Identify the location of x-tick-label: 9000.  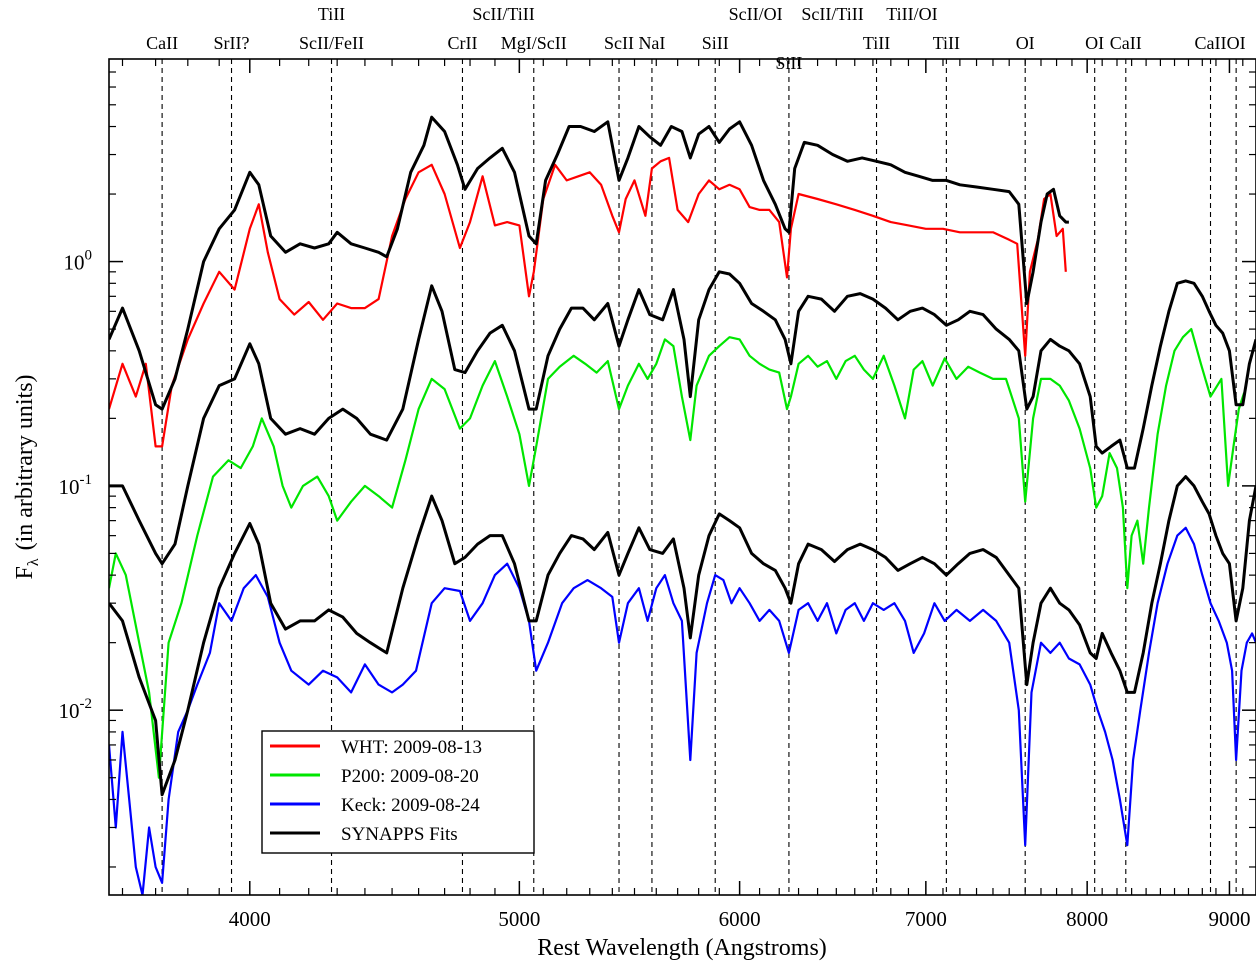
(1229, 919).